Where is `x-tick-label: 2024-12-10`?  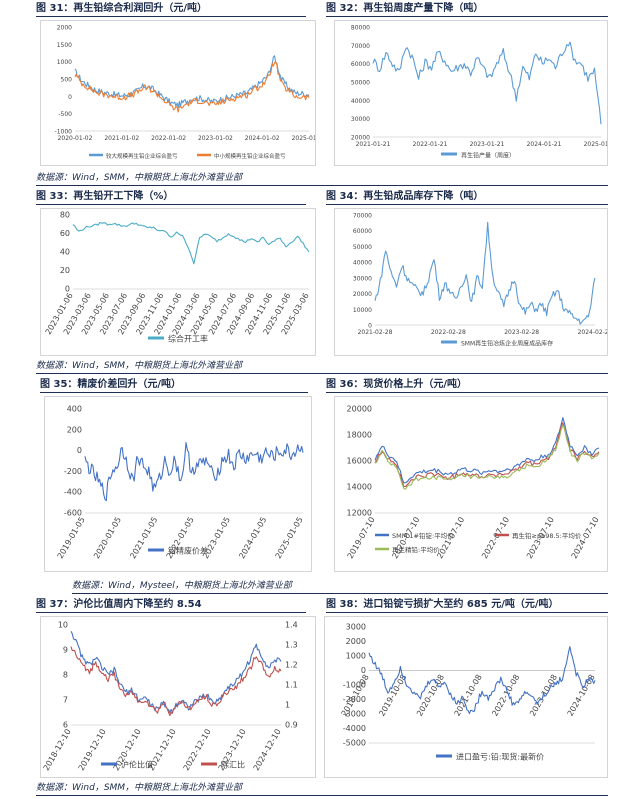
x-tick-label: 2024-12-10 is located at coordinates (267, 750).